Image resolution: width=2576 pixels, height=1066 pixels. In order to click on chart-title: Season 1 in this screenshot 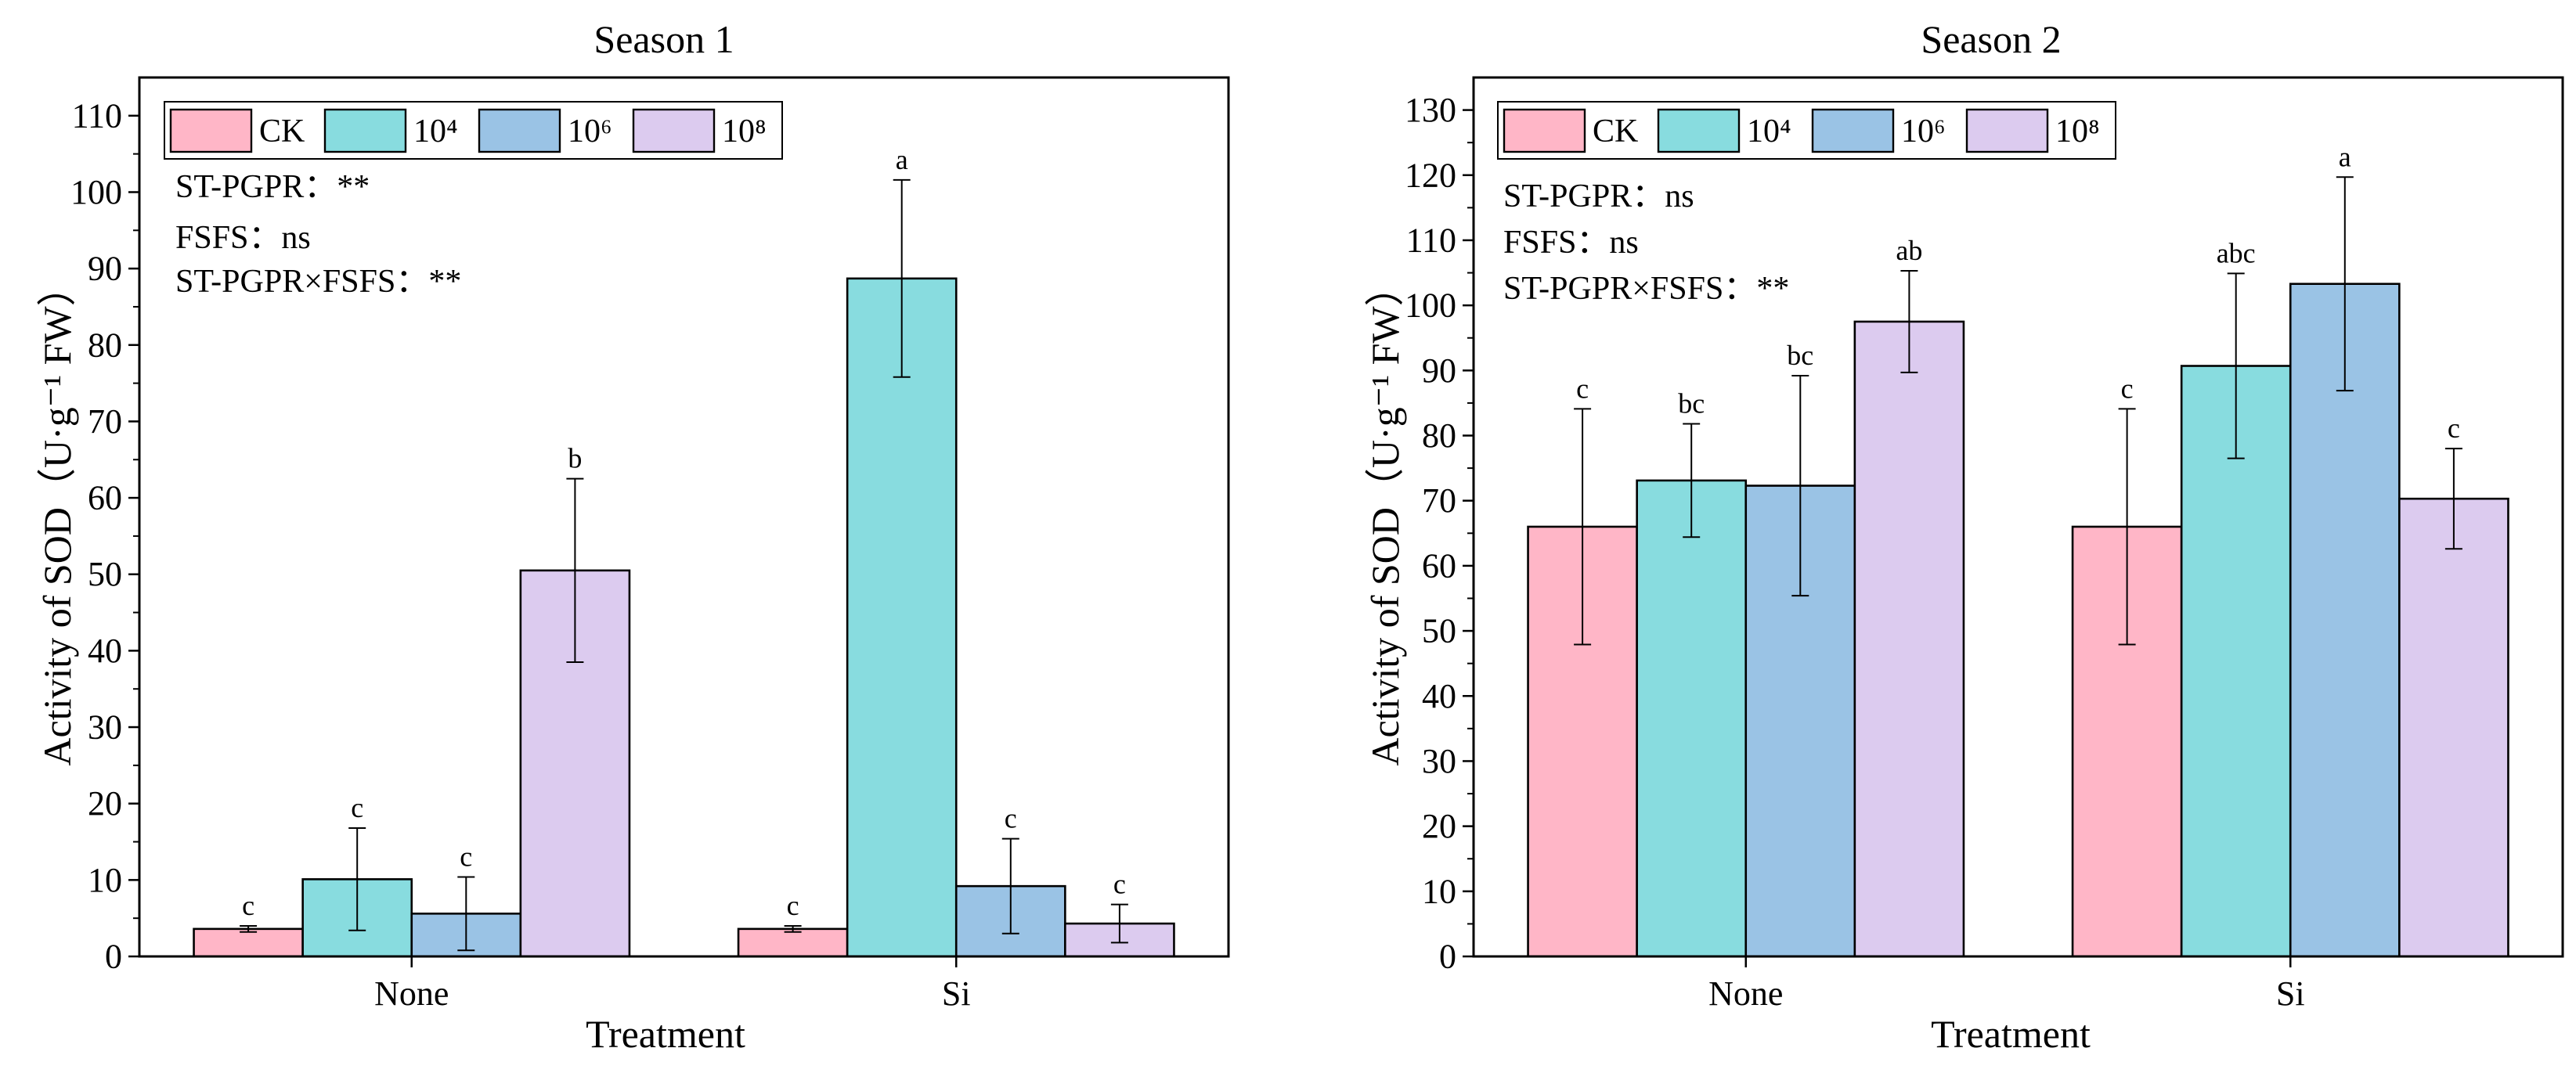, I will do `click(663, 39)`.